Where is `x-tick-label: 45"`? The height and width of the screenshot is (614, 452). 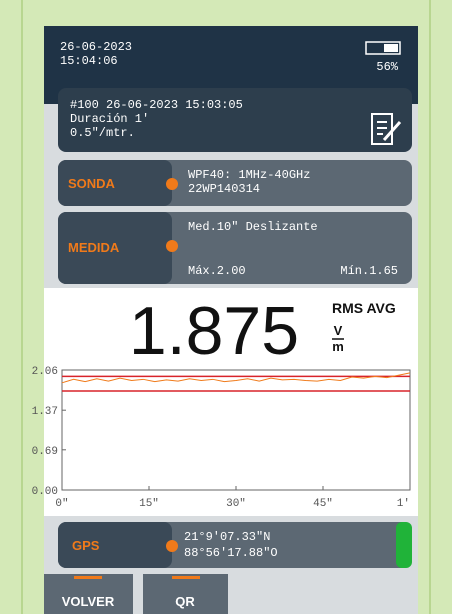 x-tick-label: 45" is located at coordinates (323, 504).